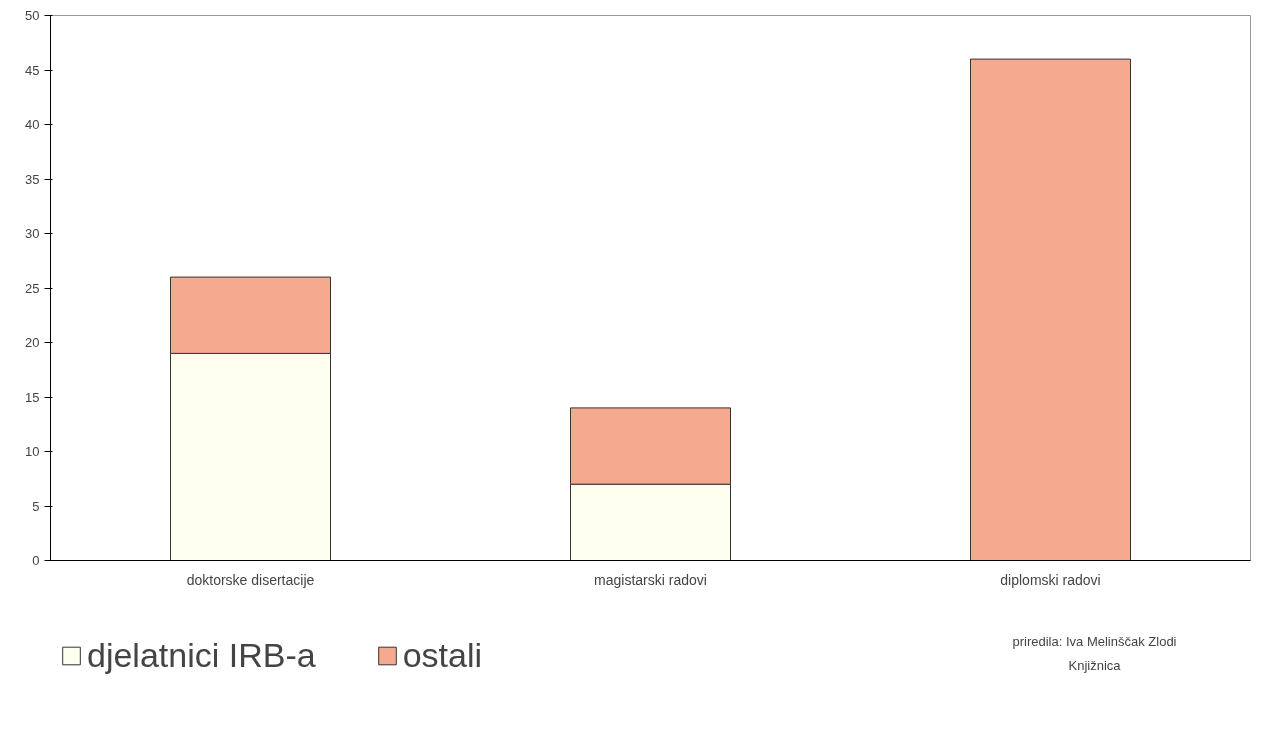 Image resolution: width=1270 pixels, height=733 pixels. I want to click on x-tick-label: doktorske disertacije, so click(250, 579).